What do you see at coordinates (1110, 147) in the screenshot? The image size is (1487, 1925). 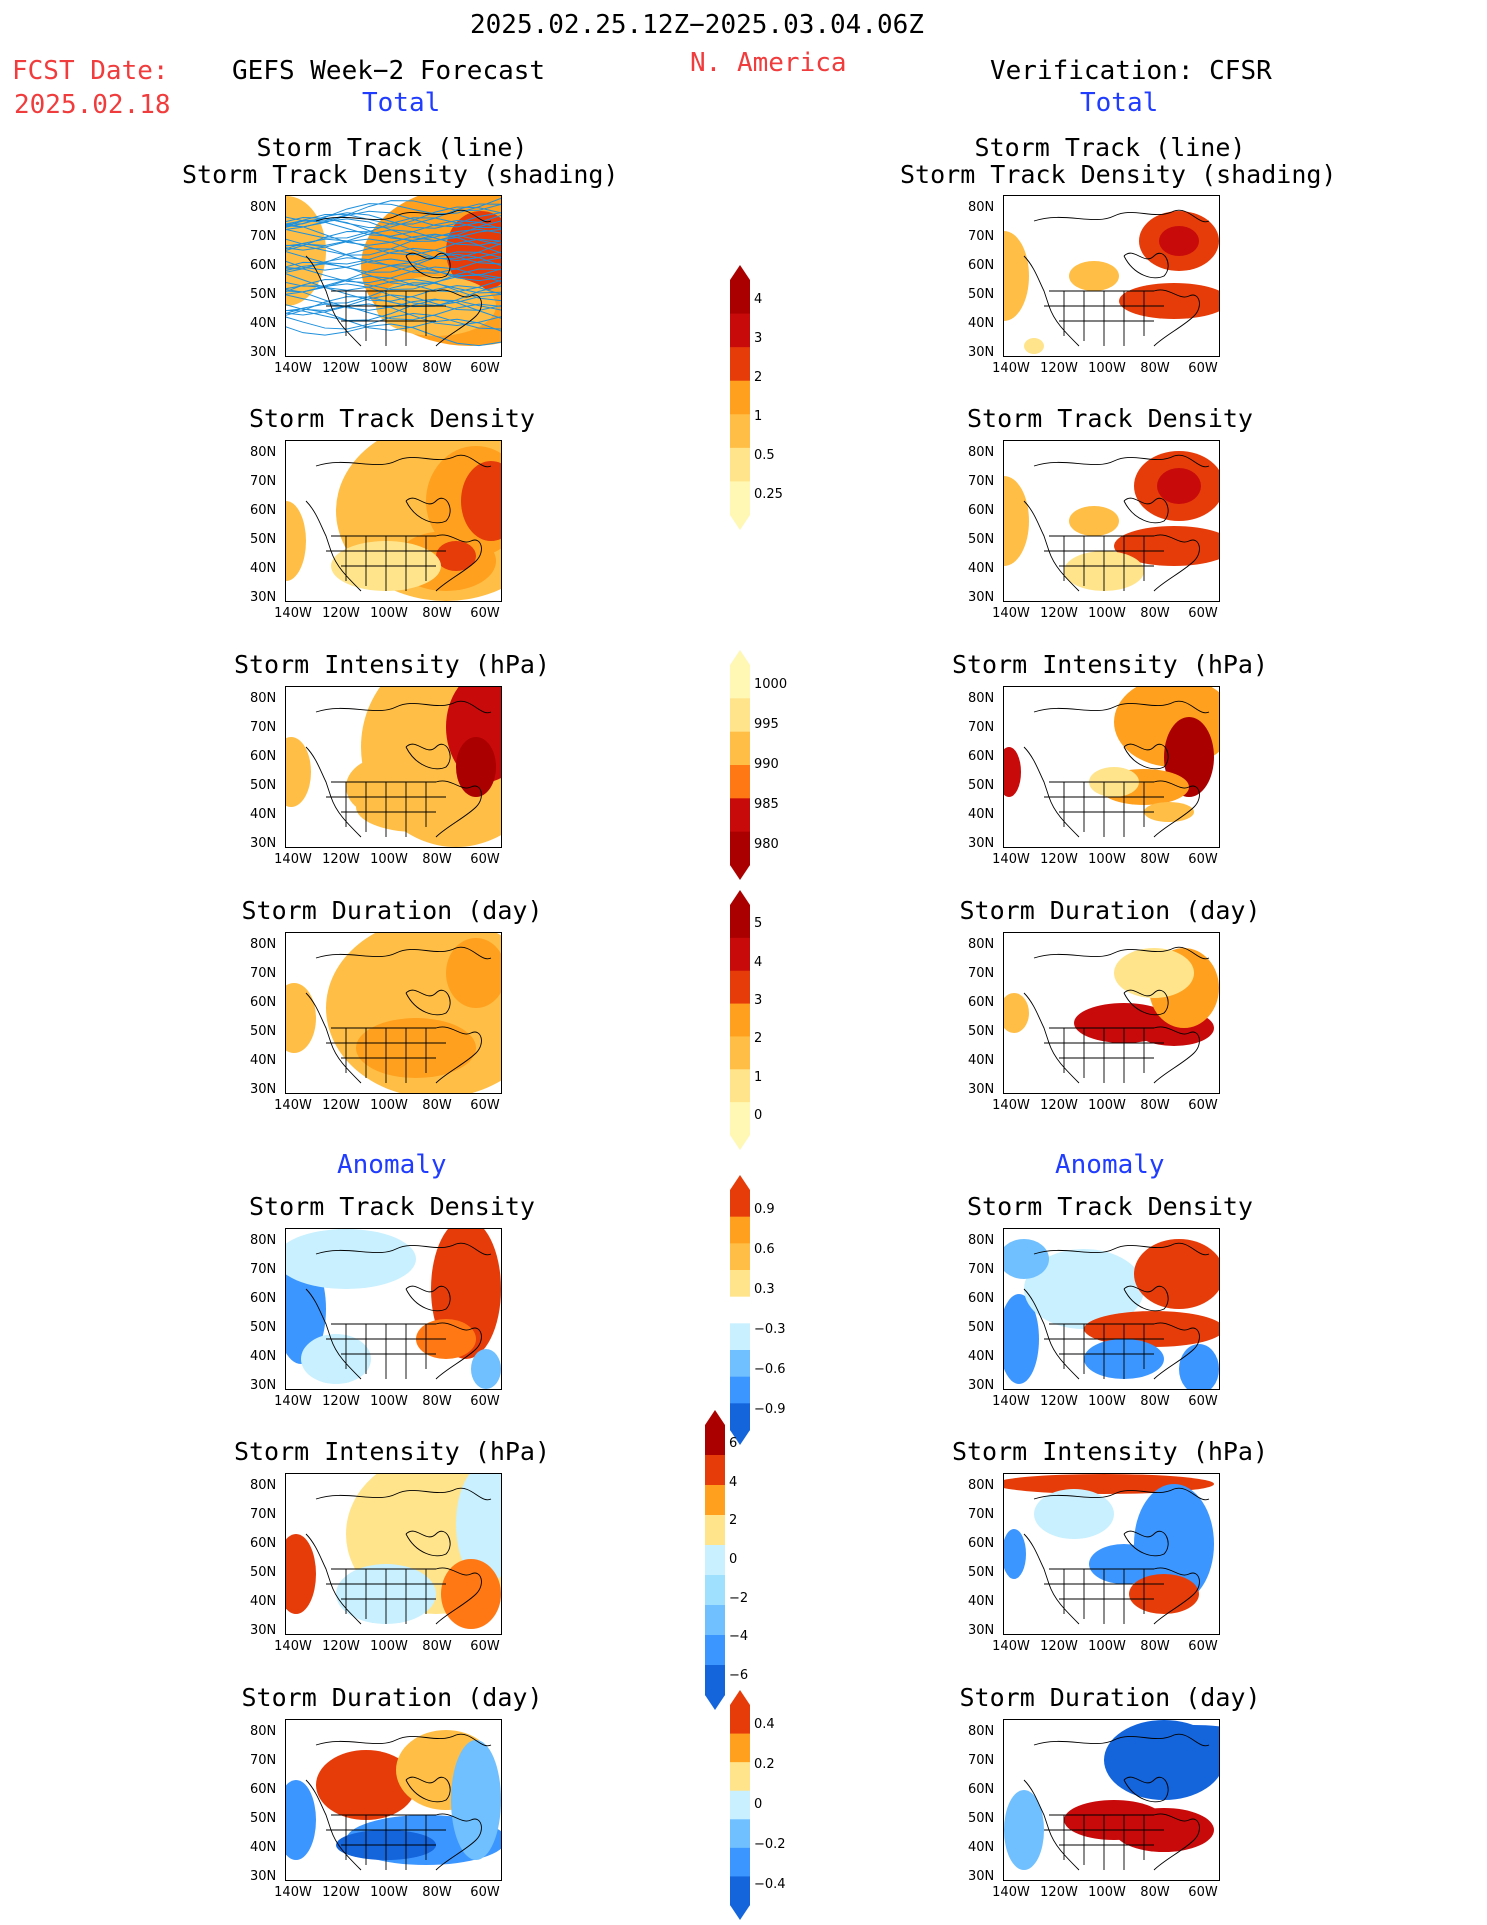 I see `panel-title: Storm Track (line)` at bounding box center [1110, 147].